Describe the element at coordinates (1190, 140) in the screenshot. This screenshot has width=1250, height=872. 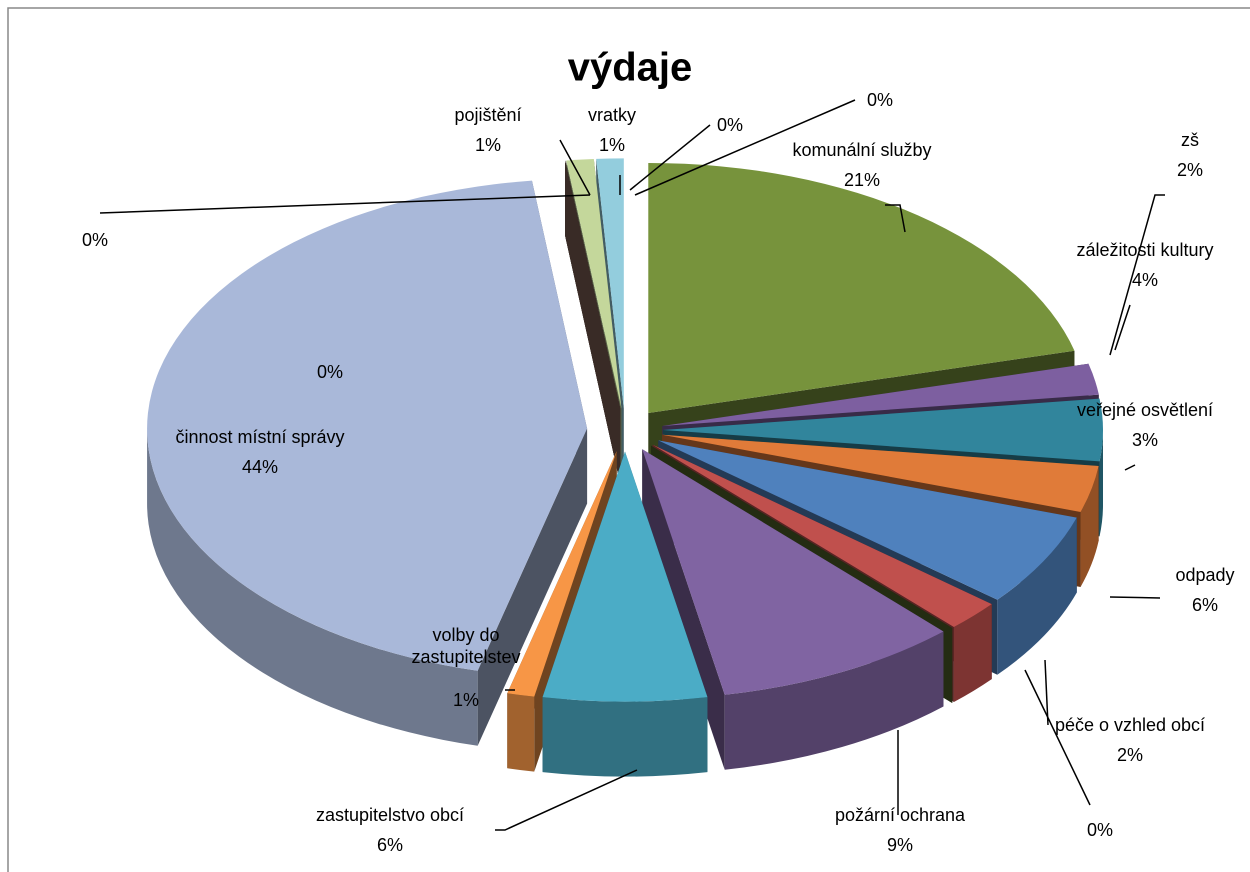
I see `slice-label: zš` at that location.